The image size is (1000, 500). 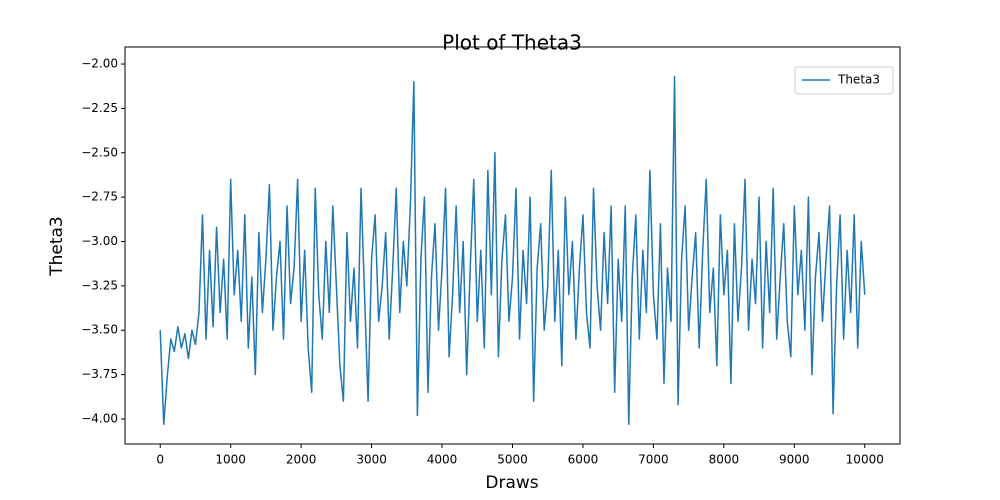 I want to click on y-tick-label: −2.25, so click(x=99, y=108).